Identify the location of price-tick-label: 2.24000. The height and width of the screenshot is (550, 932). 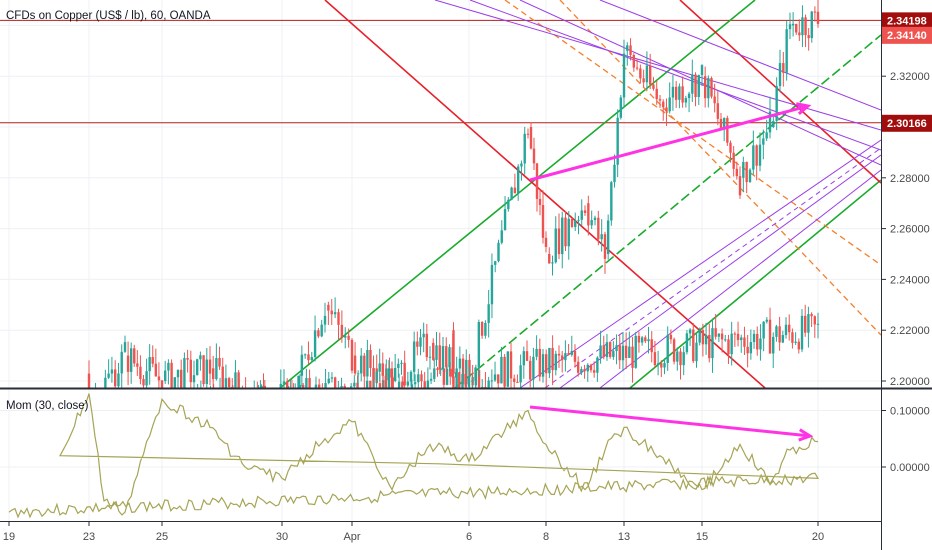
(910, 280).